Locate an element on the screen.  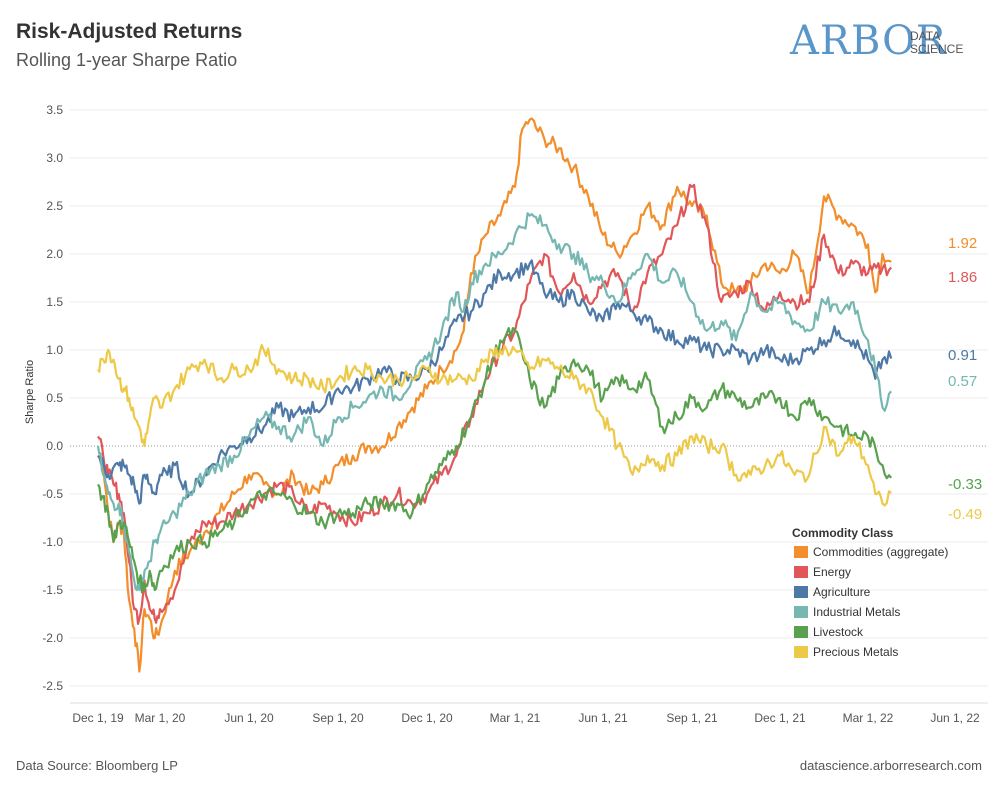
x-tick-label: Mar 1, 22 is located at coordinates (868, 718).